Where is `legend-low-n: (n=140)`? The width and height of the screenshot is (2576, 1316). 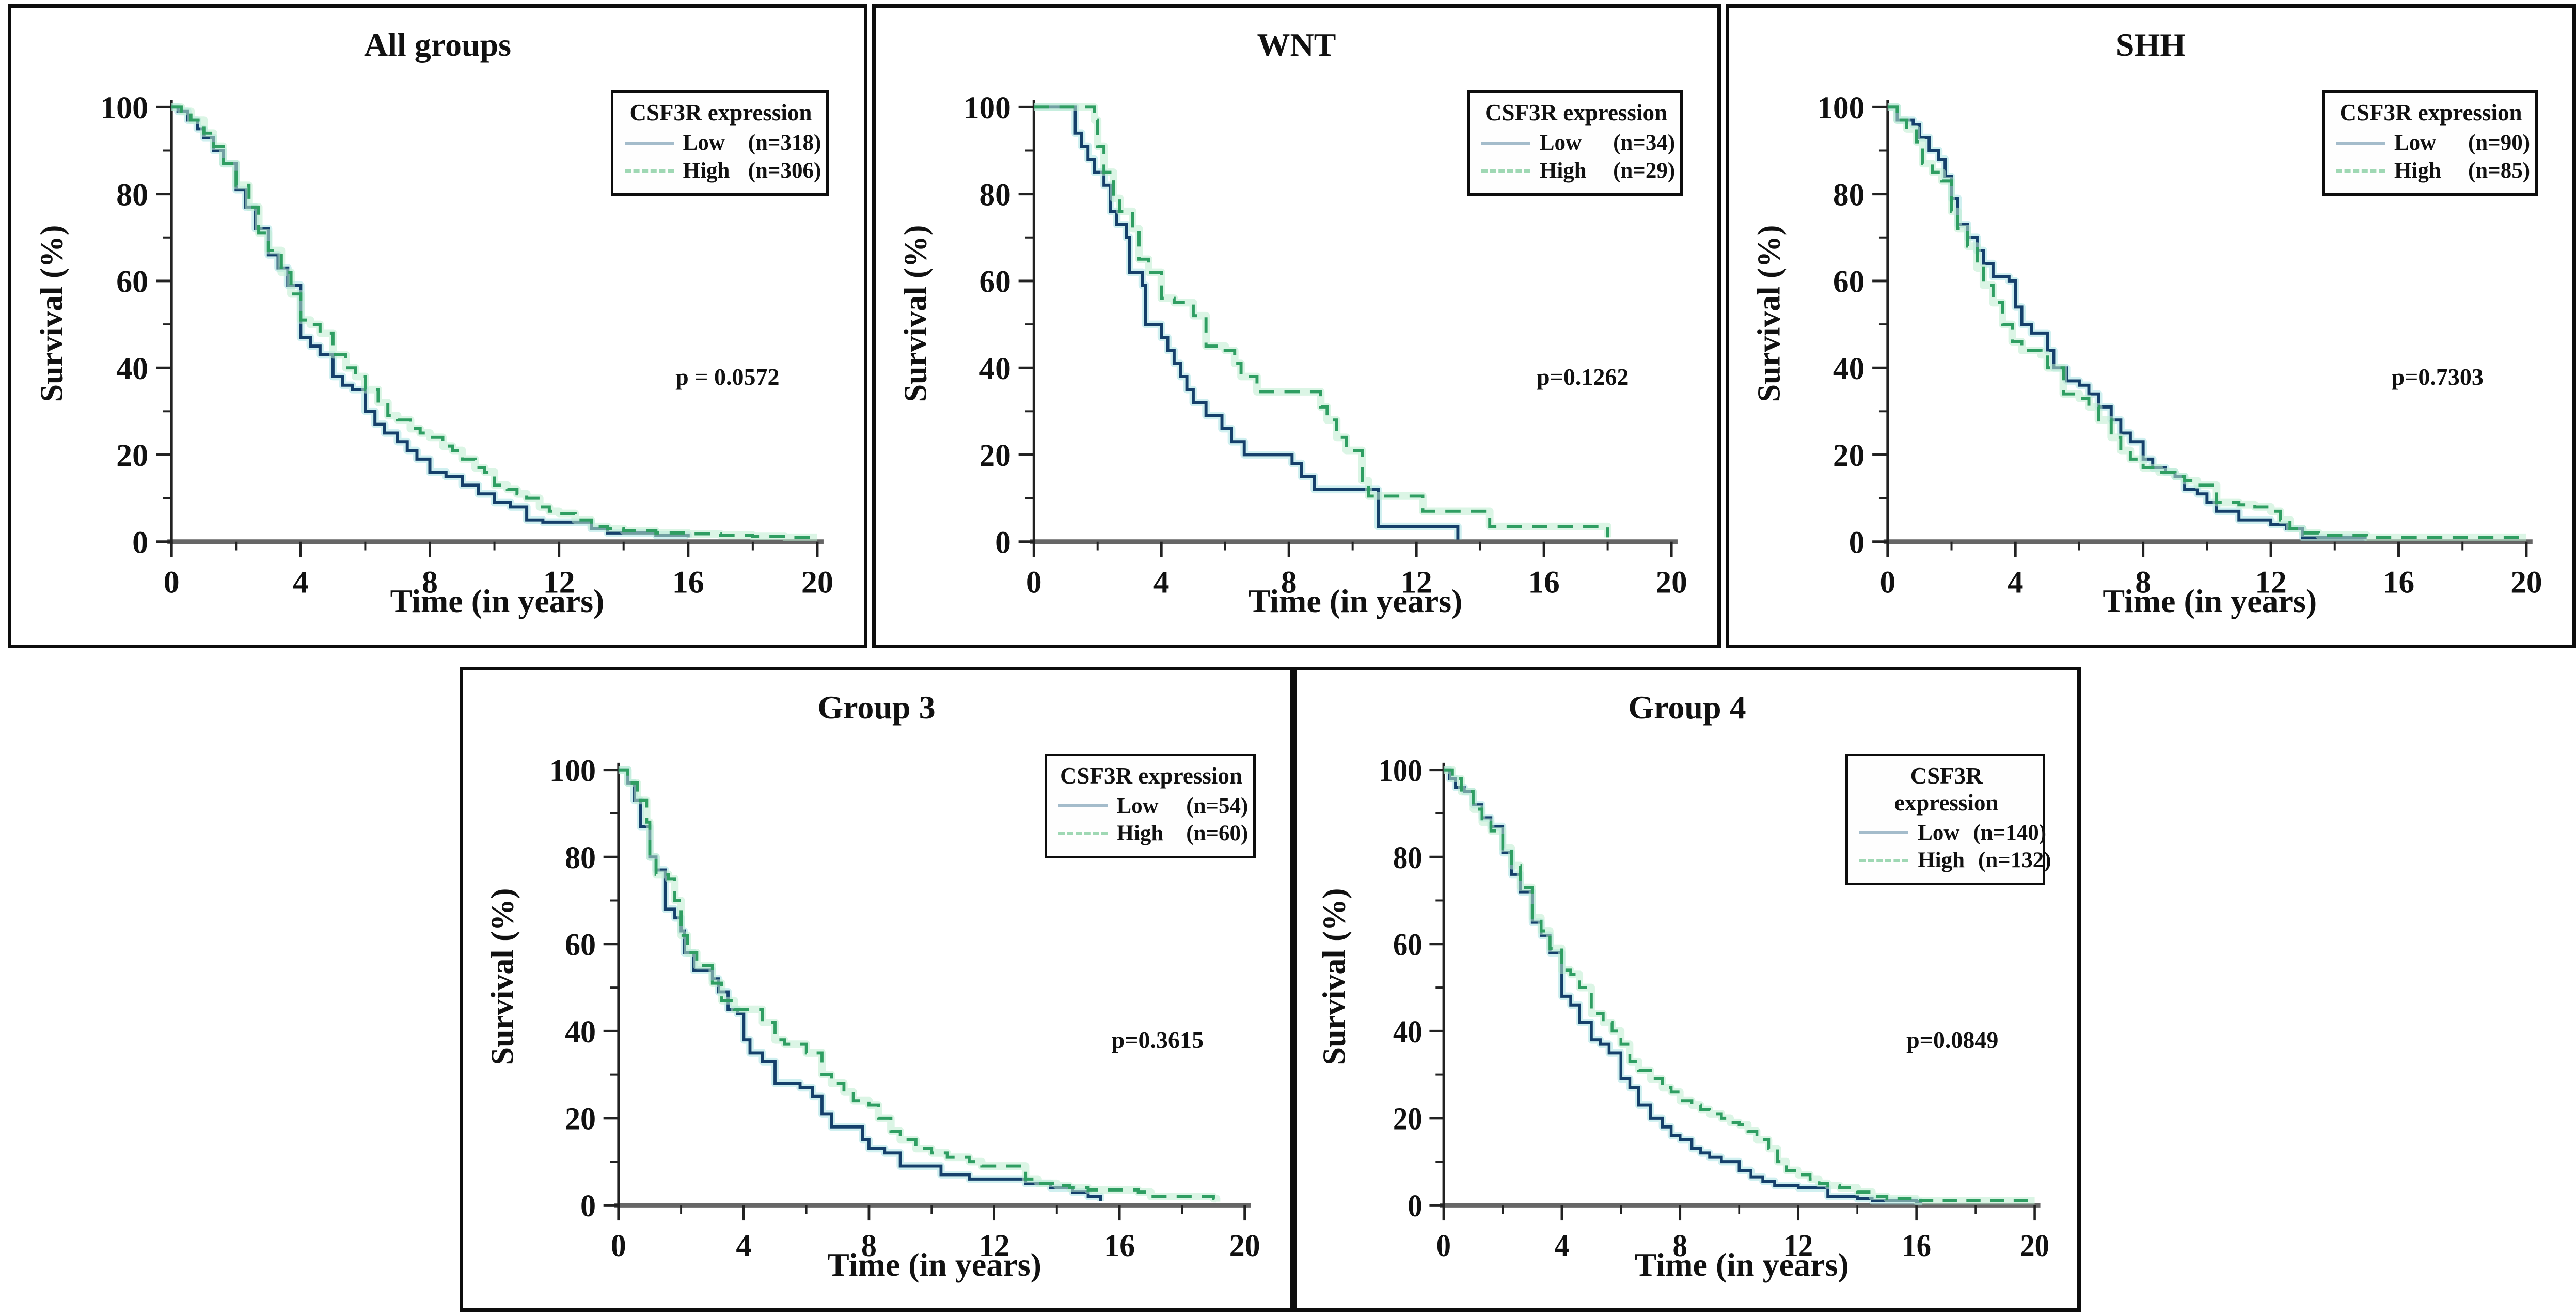
legend-low-n: (n=140) is located at coordinates (2010, 833).